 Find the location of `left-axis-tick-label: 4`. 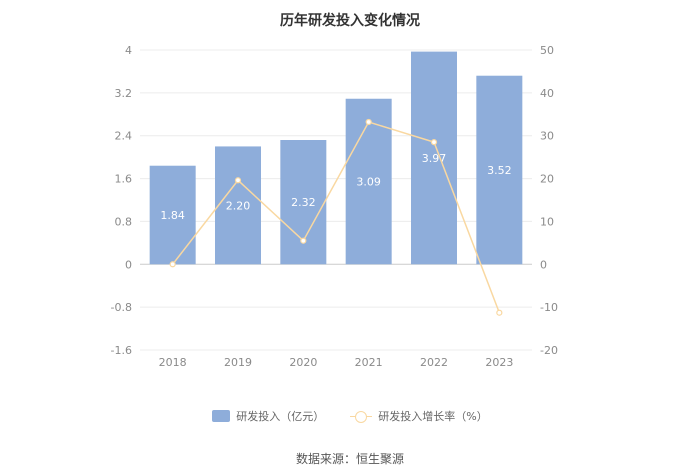

left-axis-tick-label: 4 is located at coordinates (128, 50).